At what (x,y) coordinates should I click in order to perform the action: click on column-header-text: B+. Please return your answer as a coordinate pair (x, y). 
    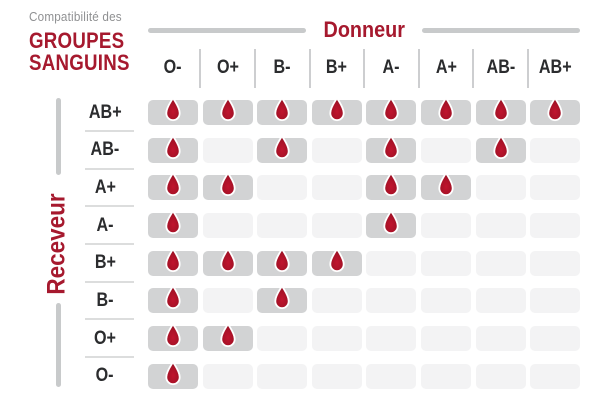
    Looking at the image, I should click on (337, 67).